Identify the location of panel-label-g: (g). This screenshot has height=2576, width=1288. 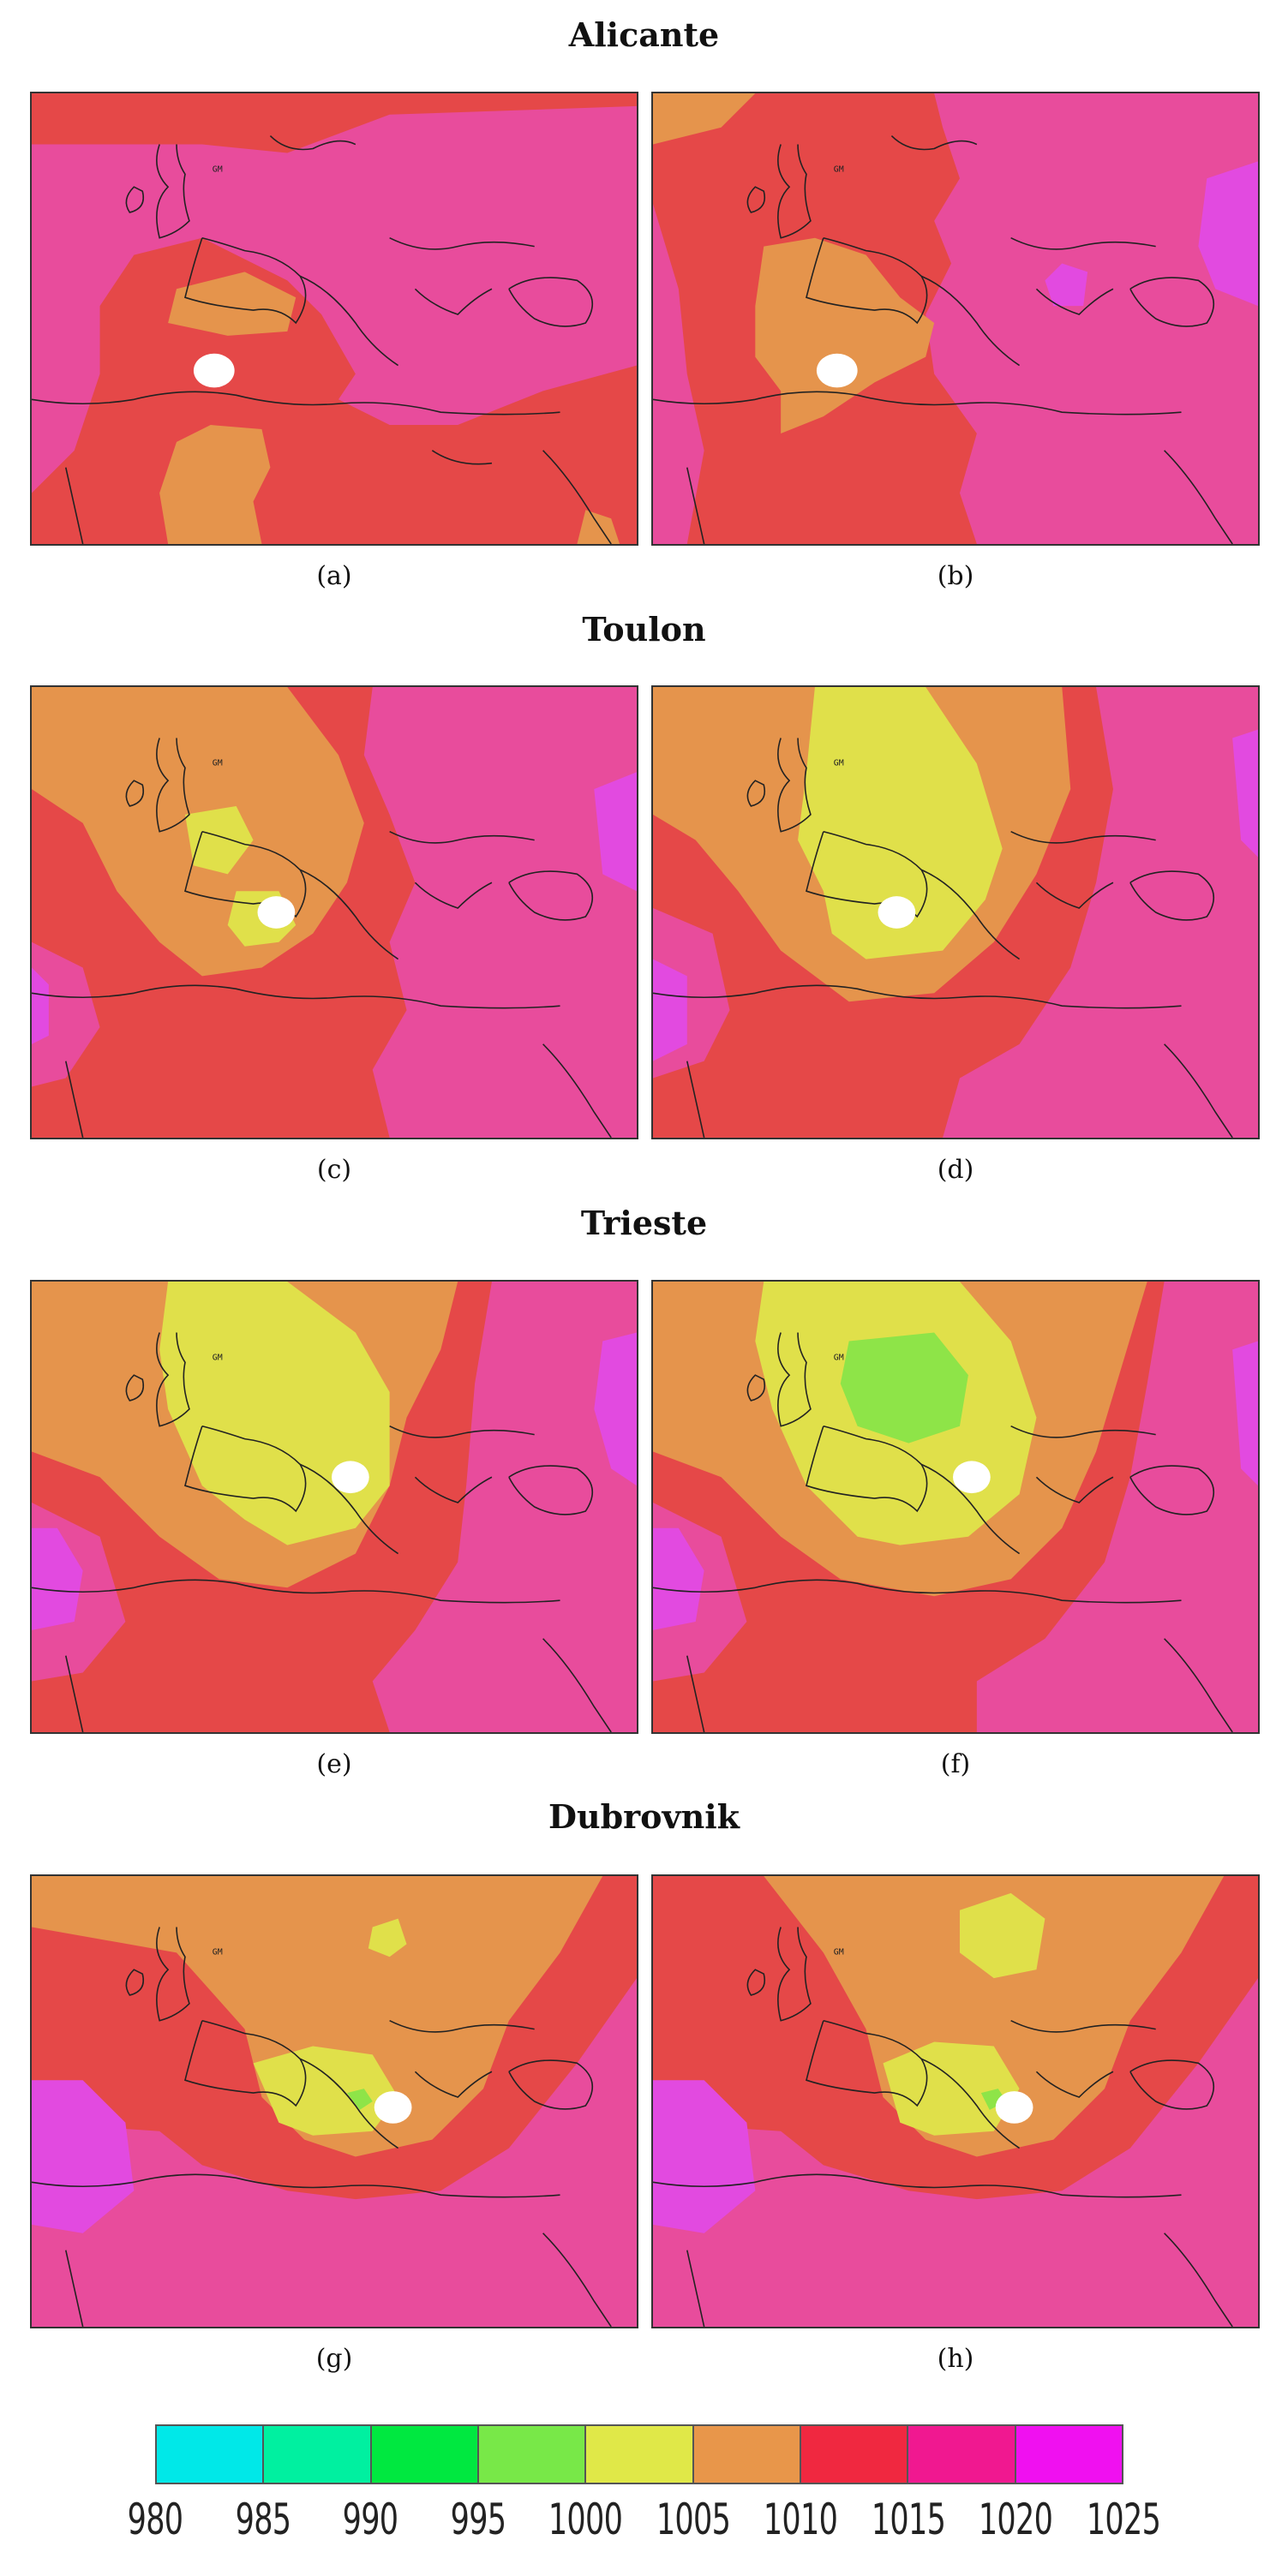
(334, 2359).